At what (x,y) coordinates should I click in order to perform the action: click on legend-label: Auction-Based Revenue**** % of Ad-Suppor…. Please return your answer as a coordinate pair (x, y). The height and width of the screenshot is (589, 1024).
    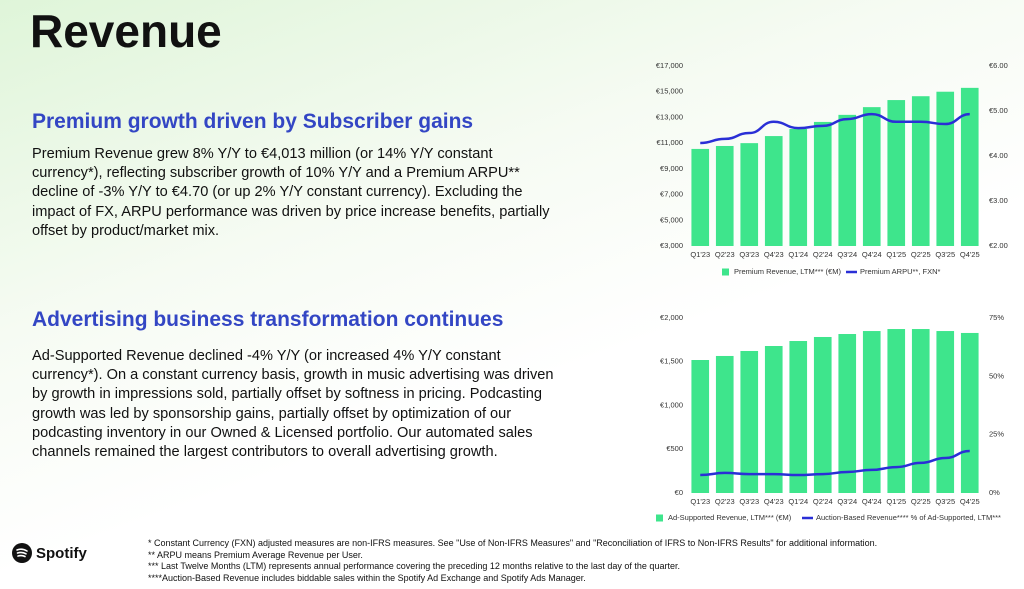
    Looking at the image, I should click on (908, 517).